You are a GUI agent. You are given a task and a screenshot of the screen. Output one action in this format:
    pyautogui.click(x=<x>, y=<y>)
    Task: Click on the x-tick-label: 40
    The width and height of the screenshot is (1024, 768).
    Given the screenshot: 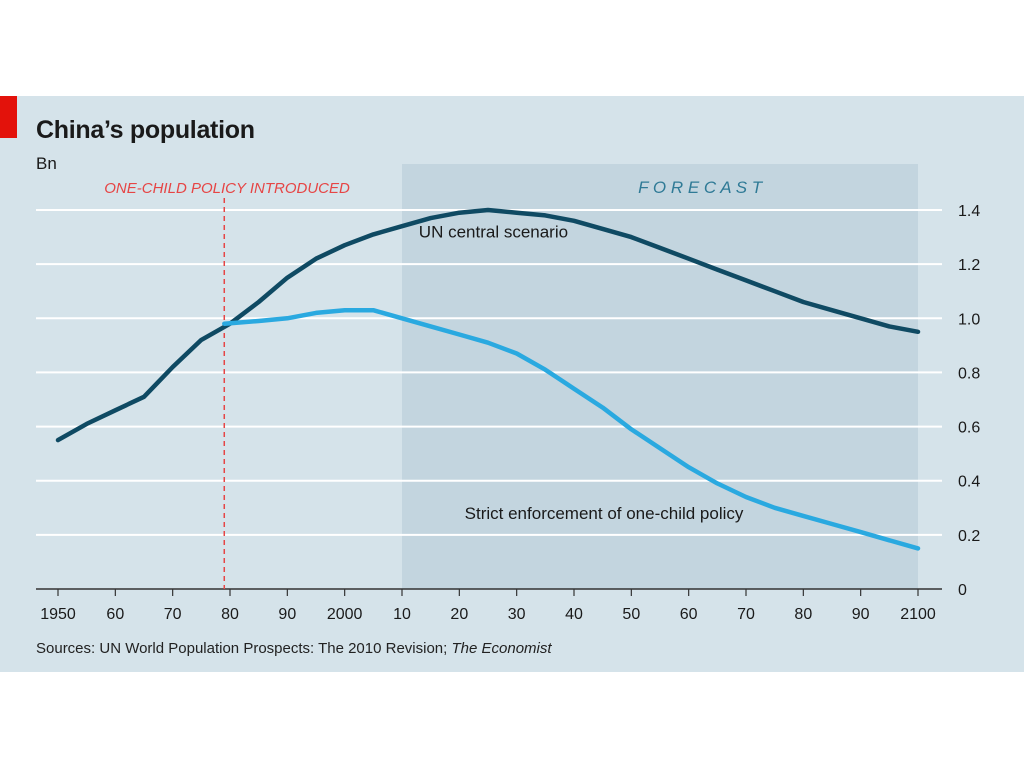 What is the action you would take?
    pyautogui.click(x=574, y=614)
    